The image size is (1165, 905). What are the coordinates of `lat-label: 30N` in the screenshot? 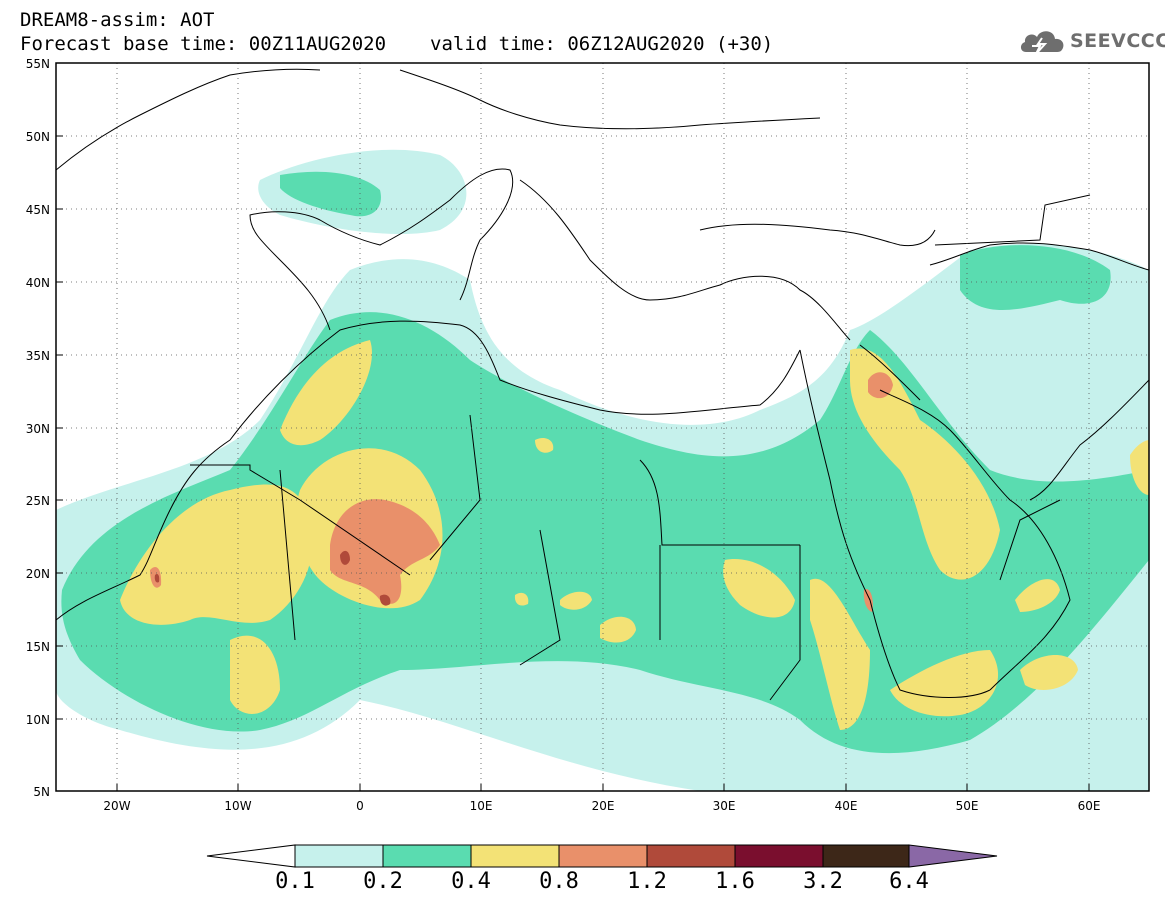 It's located at (38, 429).